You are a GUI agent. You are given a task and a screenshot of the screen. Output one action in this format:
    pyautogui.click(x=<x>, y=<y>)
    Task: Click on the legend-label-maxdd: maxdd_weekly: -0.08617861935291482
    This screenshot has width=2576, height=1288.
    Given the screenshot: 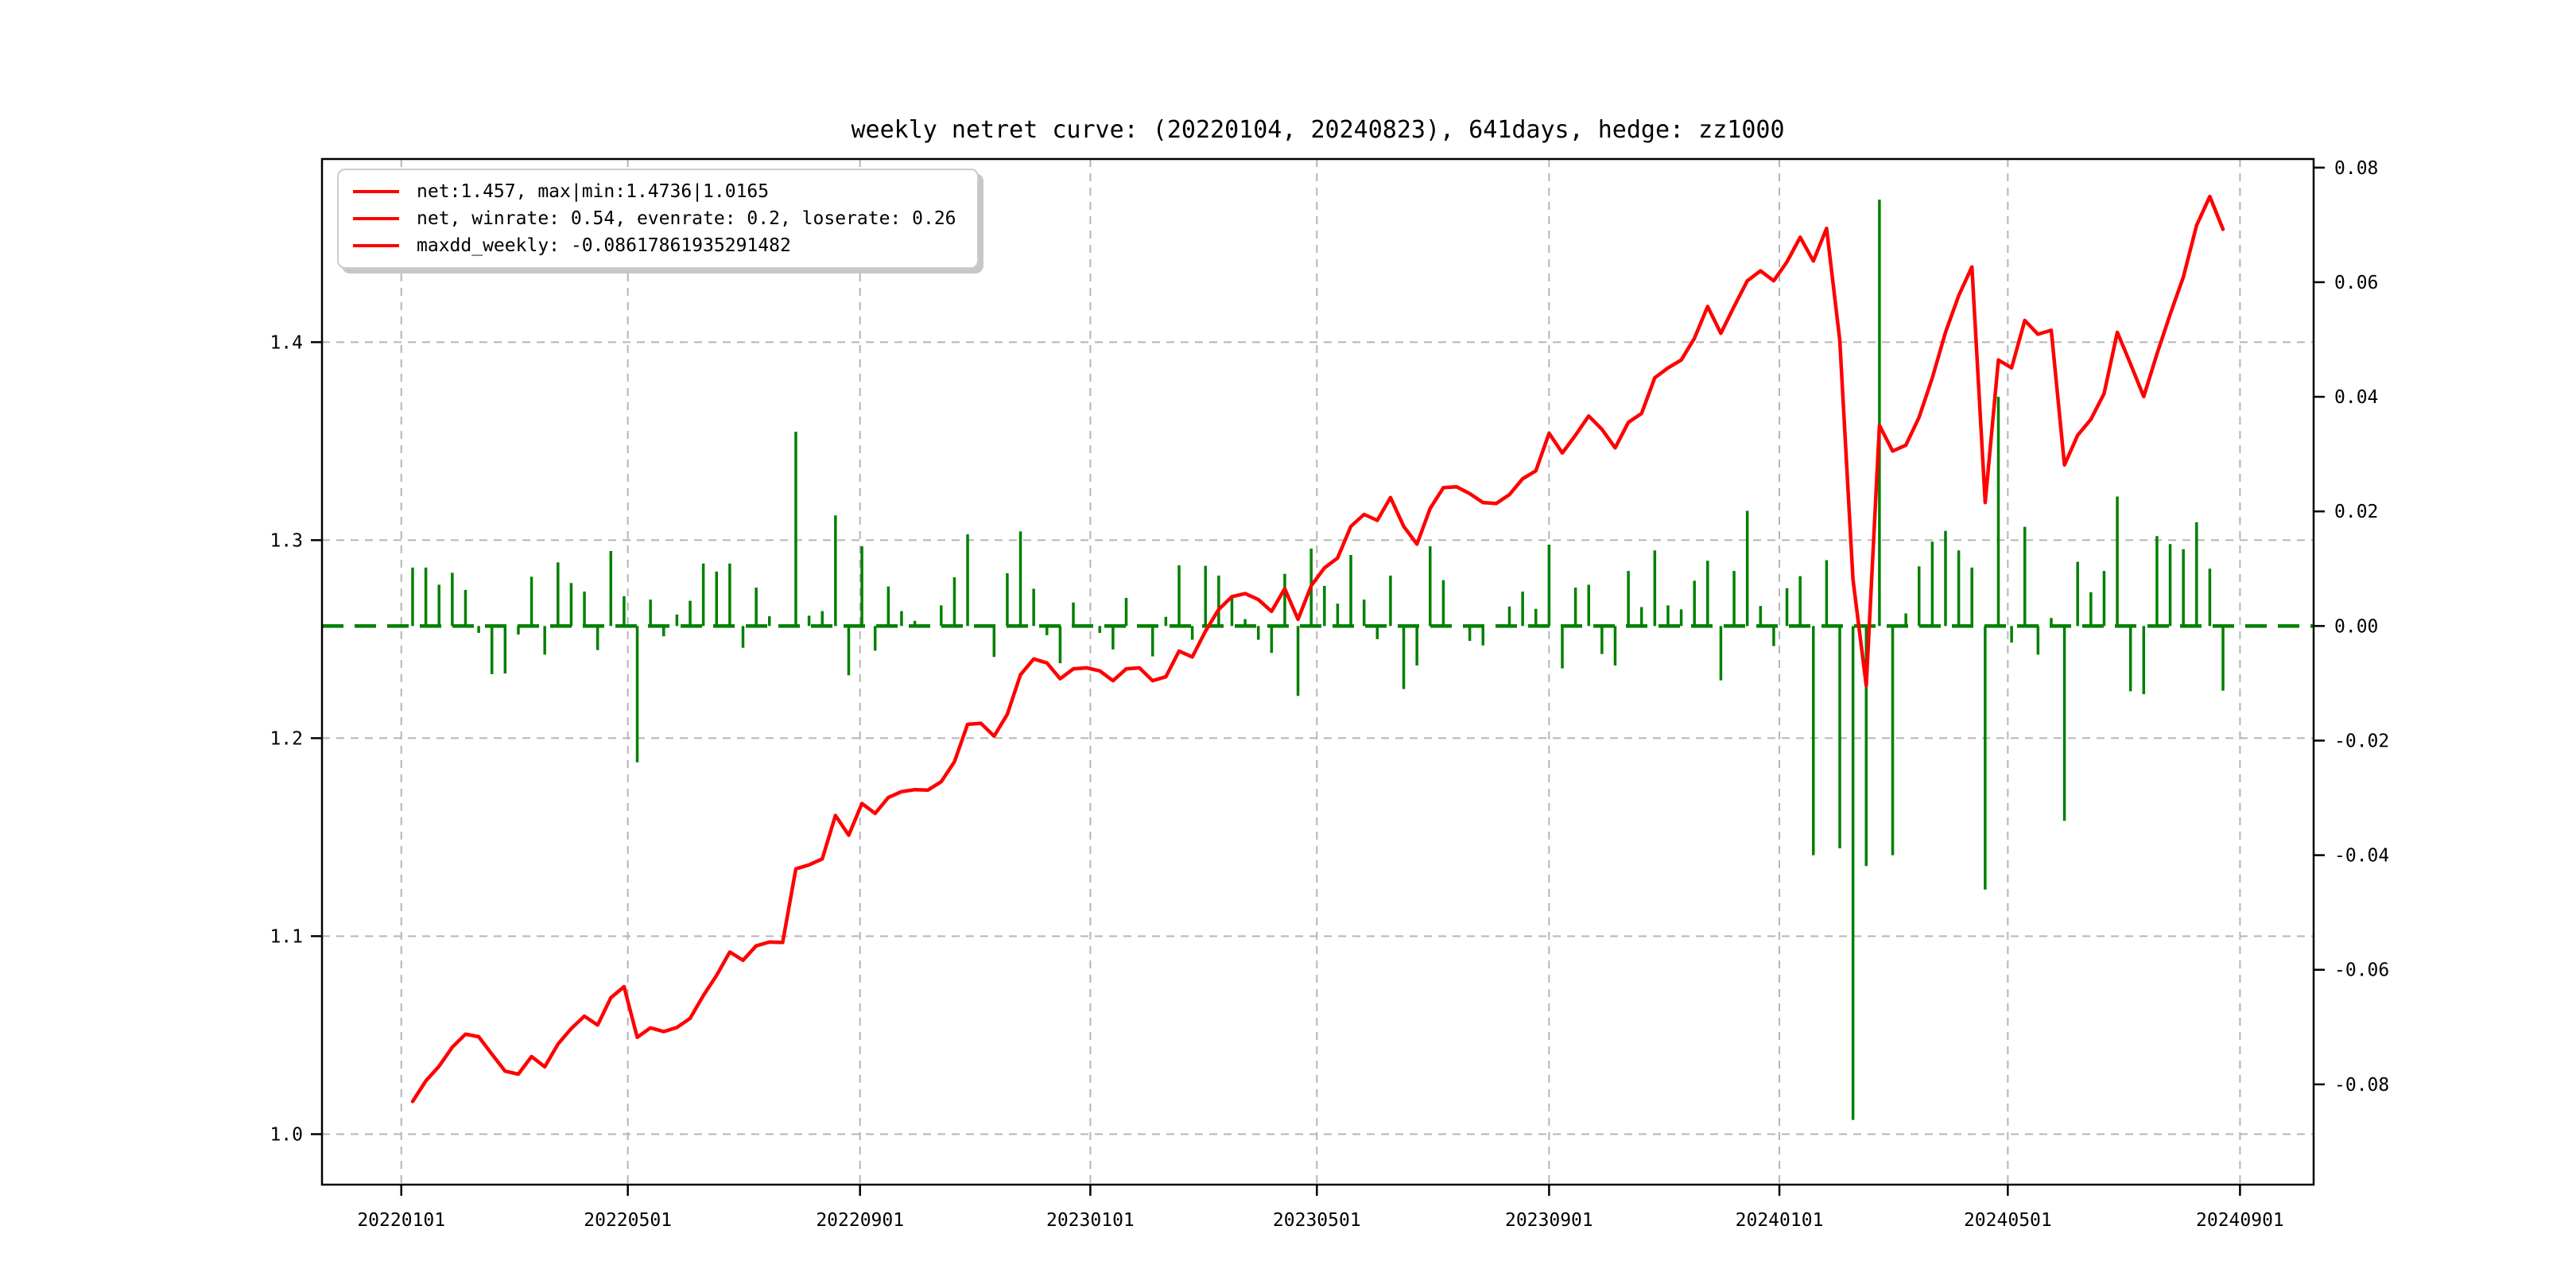 What is the action you would take?
    pyautogui.click(x=604, y=246)
    